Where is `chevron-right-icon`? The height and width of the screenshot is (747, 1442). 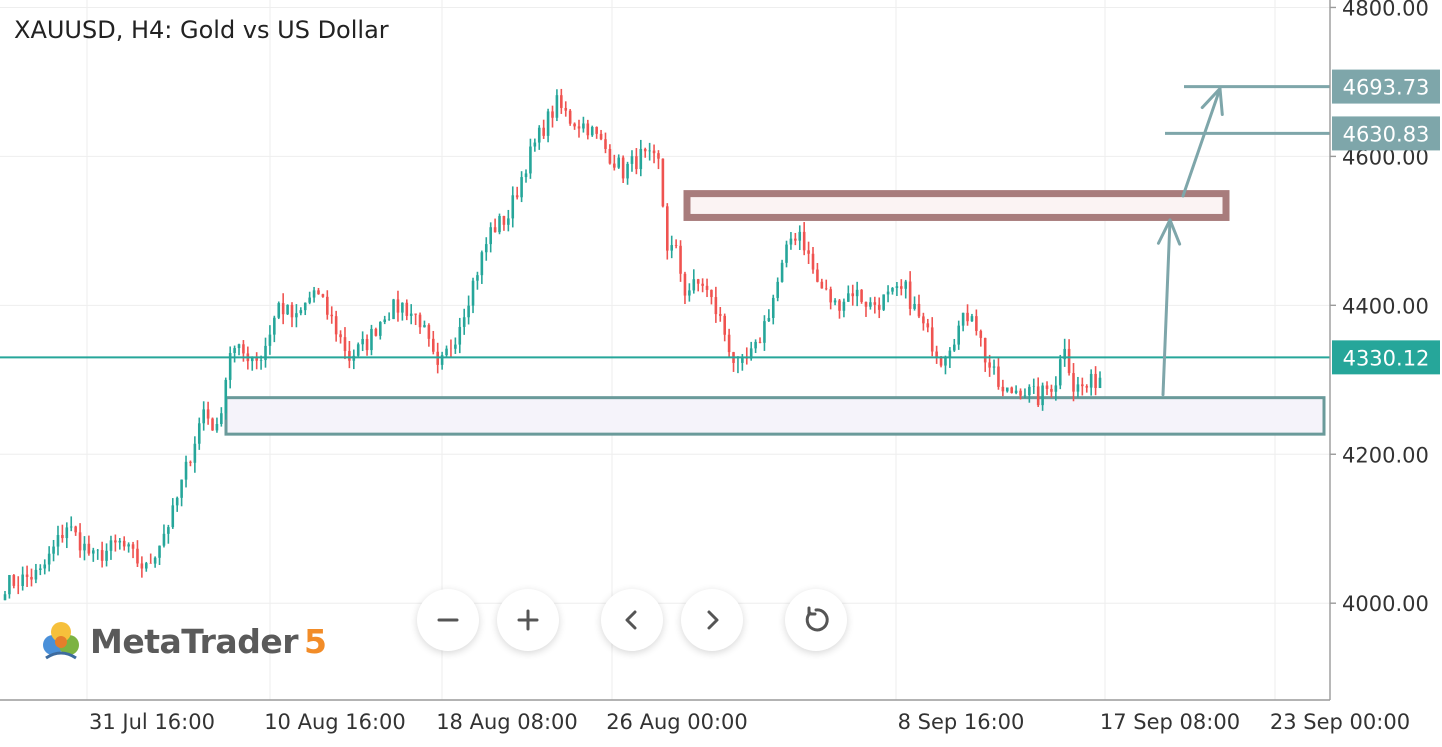 chevron-right-icon is located at coordinates (713, 620).